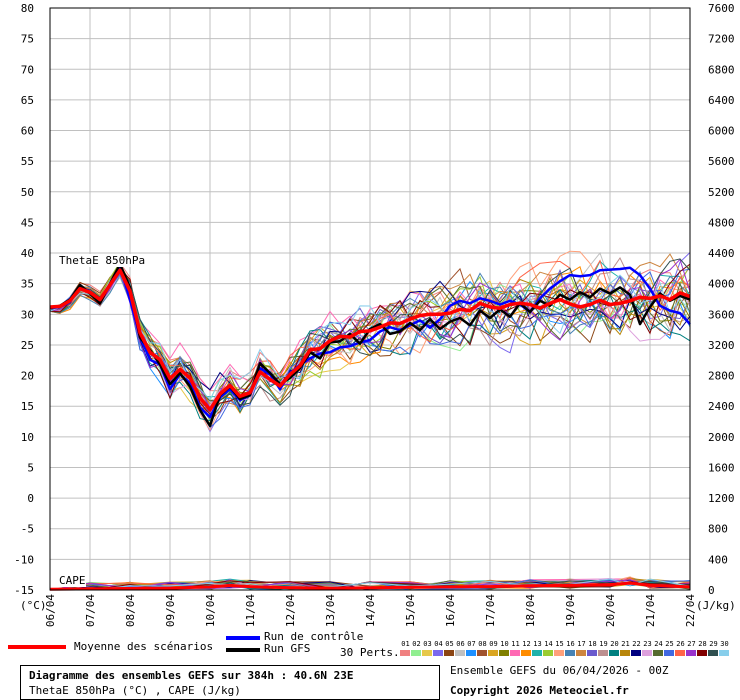  Describe the element at coordinates (610, 610) in the screenshot. I see `x-tick-label: 20/04` at that location.